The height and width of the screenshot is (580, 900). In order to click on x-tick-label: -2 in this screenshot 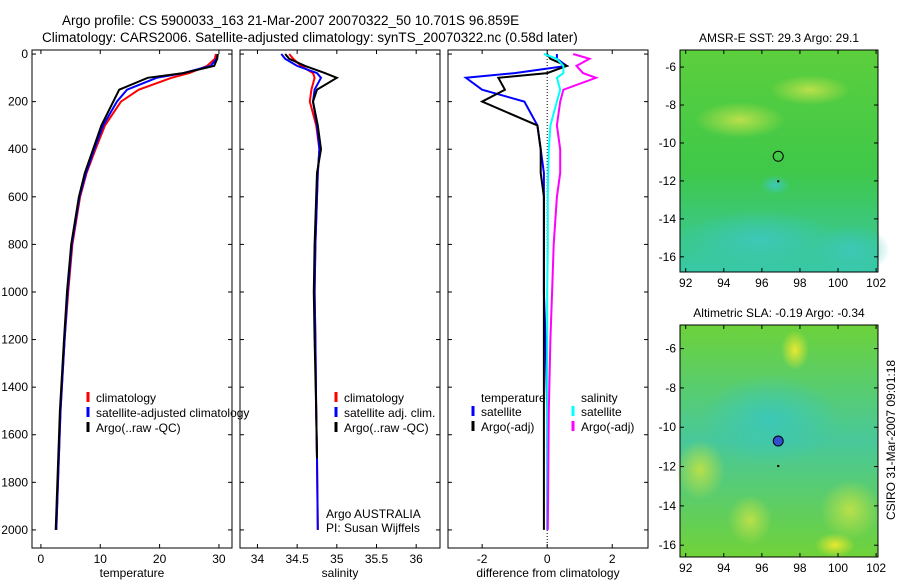, I will do `click(482, 559)`.